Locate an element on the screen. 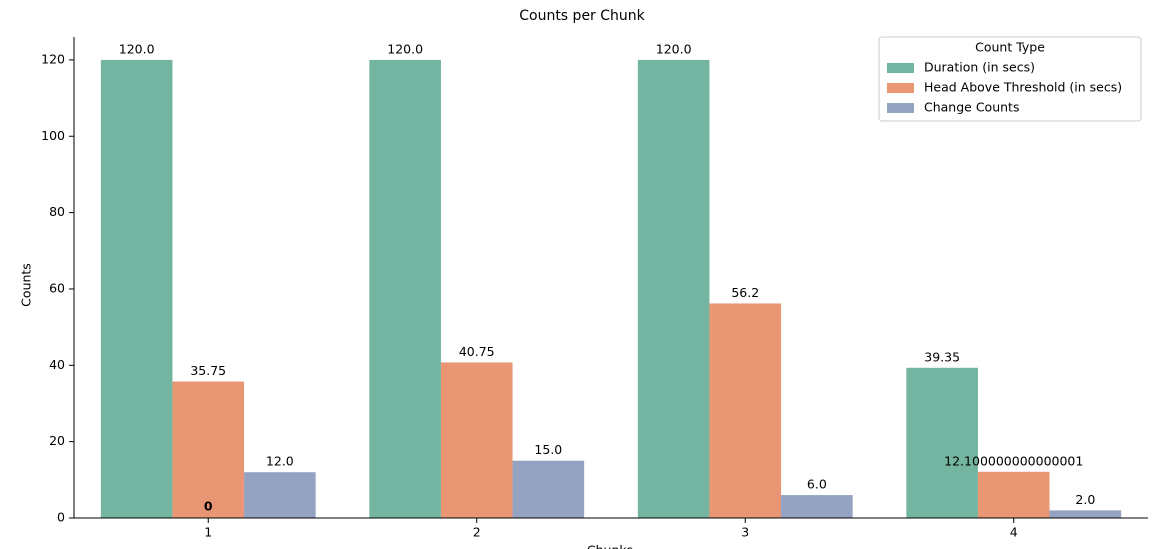  chart-title: Counts per Chunk is located at coordinates (582, 16).